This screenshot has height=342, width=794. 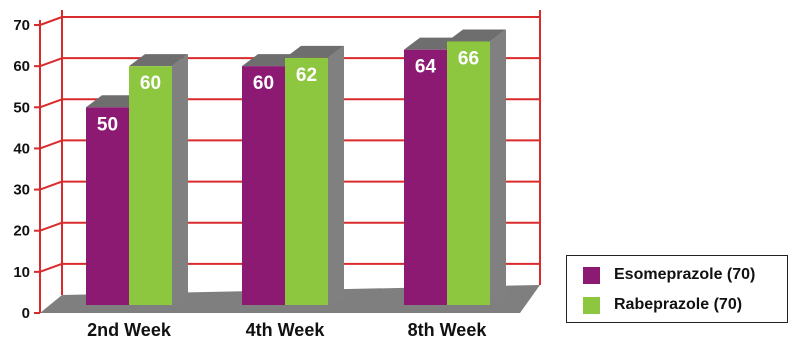 I want to click on data-label: 66, so click(x=468, y=58).